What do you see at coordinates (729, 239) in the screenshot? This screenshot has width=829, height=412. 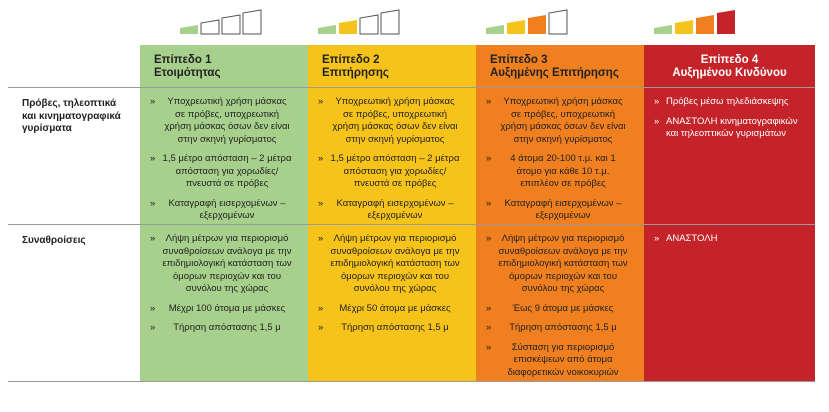 I see `measure-item: » ΑΝΑΣΤΟΛΗ` at bounding box center [729, 239].